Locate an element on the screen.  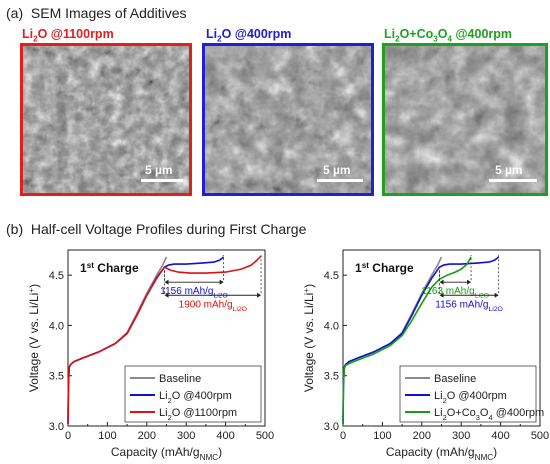
sem-label-li2o-co3o4: Li2O+Co3O4 @400rpm is located at coordinates (448, 35).